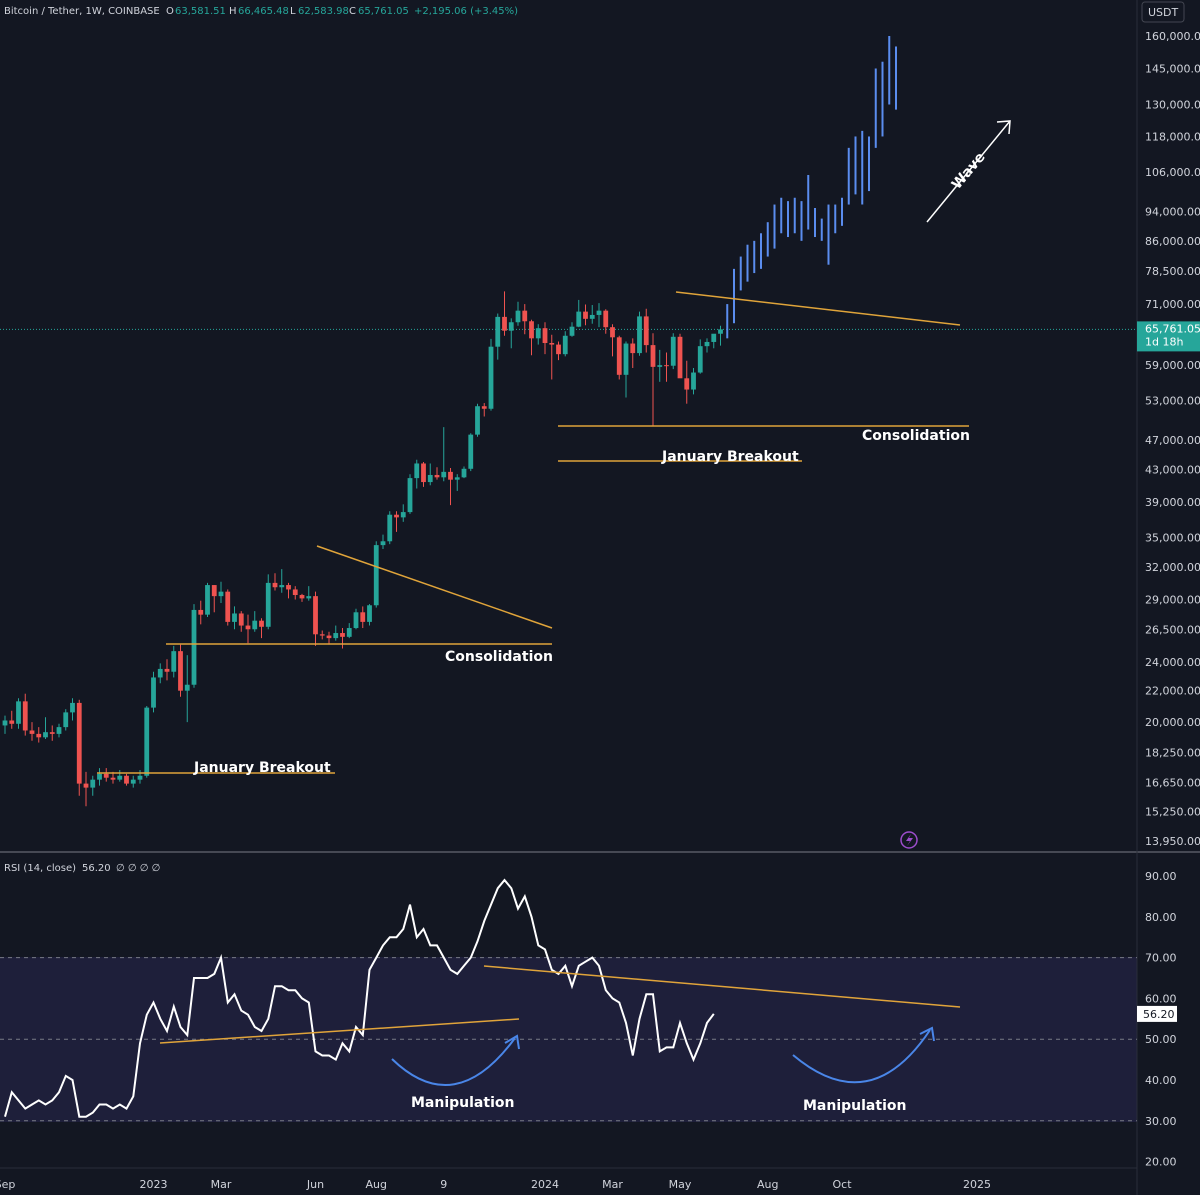  What do you see at coordinates (854, 1106) in the screenshot?
I see `label-manipulation-2: Manipulation` at bounding box center [854, 1106].